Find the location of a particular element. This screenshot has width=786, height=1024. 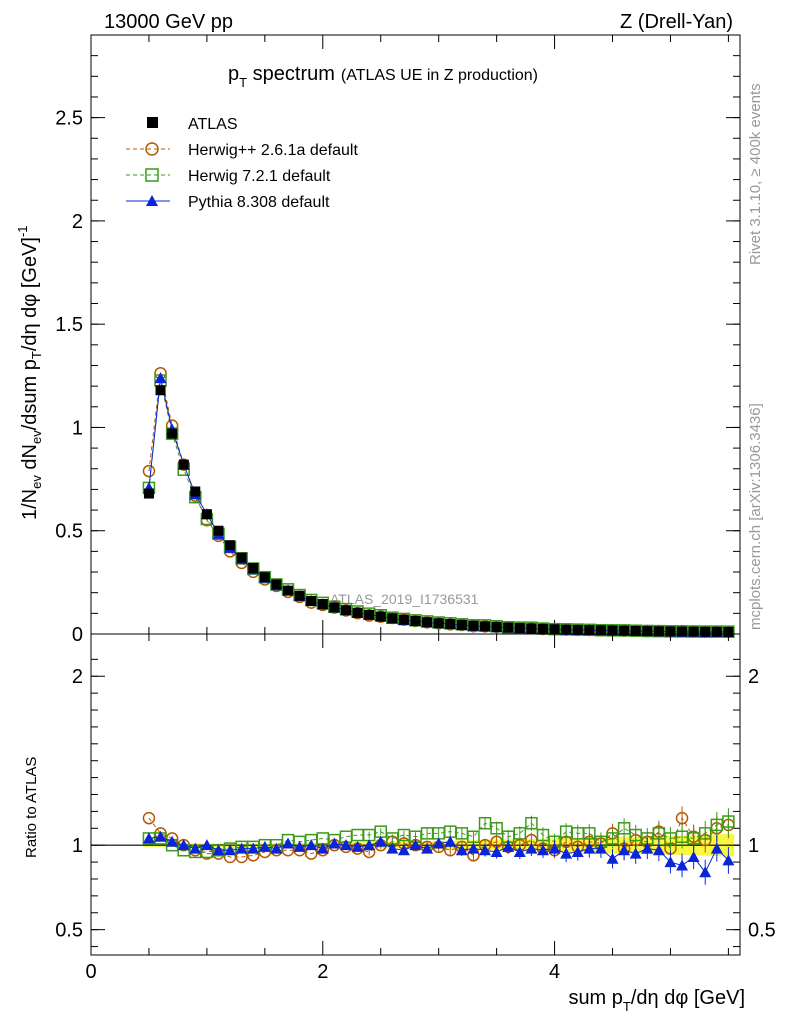

plot-title: pT spectrum (ATLAS UE in Z production) is located at coordinates (383, 76).